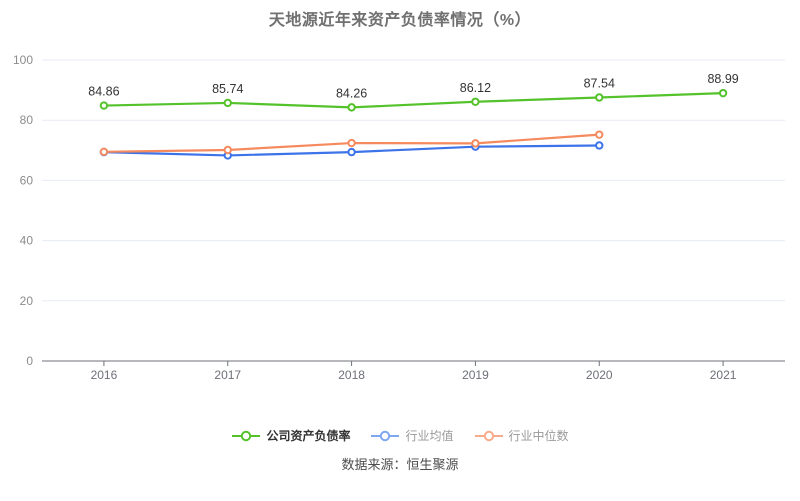  I want to click on data-point-label: 88.99, so click(722, 79).